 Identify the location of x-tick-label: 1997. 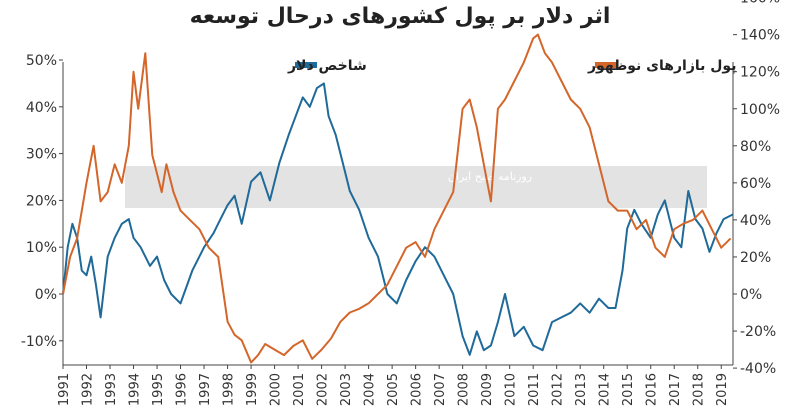
(205, 389).